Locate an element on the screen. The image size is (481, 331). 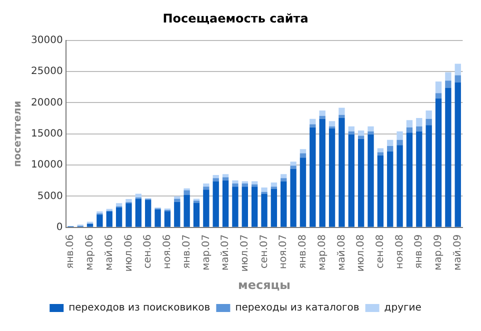
x-tick-label: май.09 is located at coordinates (458, 252).